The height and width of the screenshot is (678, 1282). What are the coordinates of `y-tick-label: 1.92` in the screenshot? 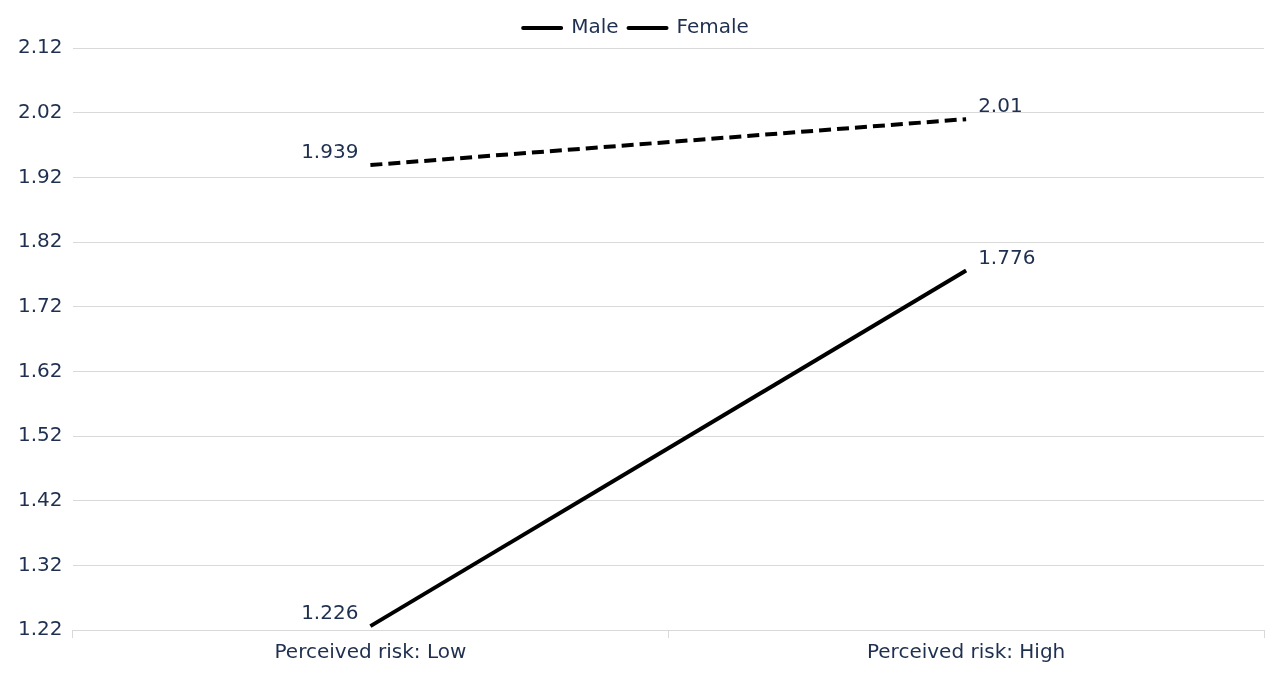 It's located at (40, 175).